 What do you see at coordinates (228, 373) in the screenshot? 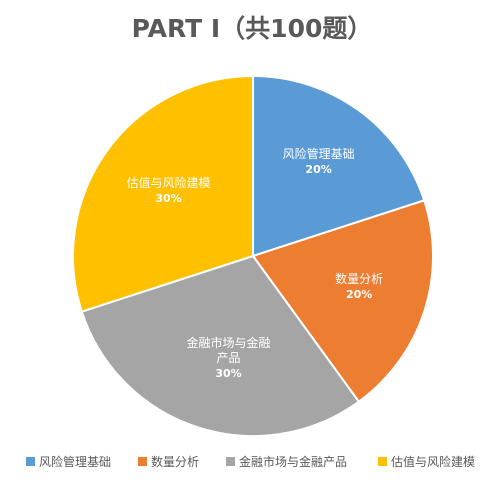
I see `slice-value-3: 30%` at bounding box center [228, 373].